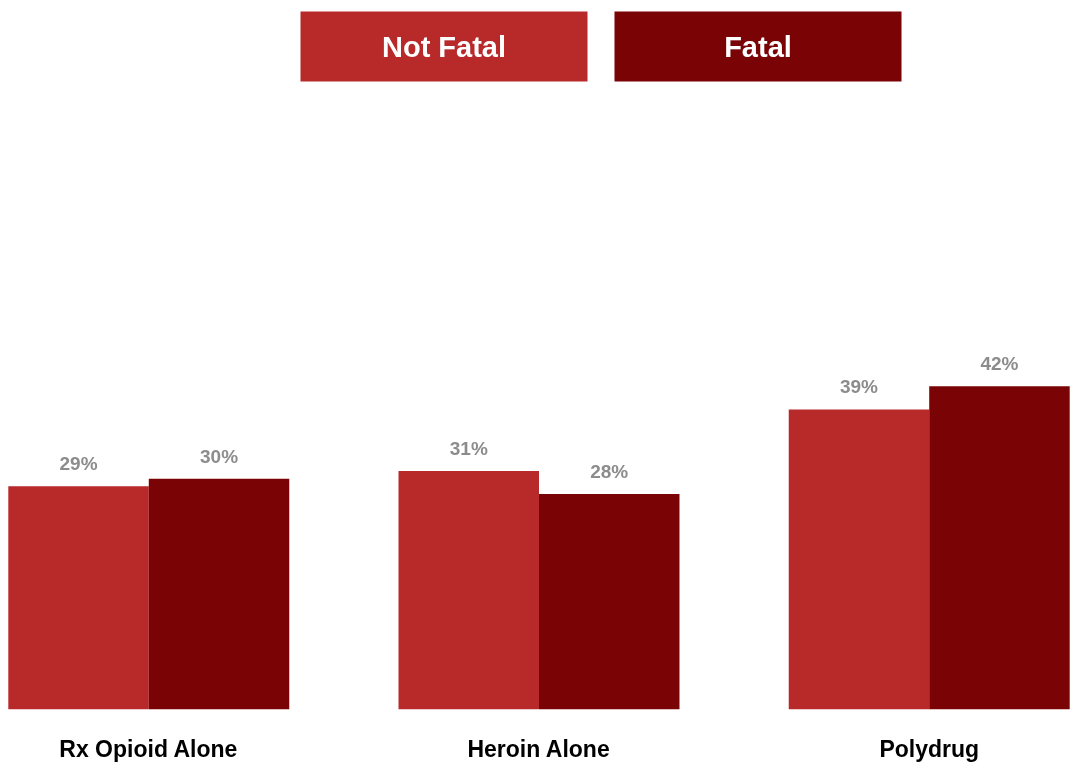 The width and height of the screenshot is (1077, 764). What do you see at coordinates (929, 748) in the screenshot?
I see `x-tick-label: Polydrug` at bounding box center [929, 748].